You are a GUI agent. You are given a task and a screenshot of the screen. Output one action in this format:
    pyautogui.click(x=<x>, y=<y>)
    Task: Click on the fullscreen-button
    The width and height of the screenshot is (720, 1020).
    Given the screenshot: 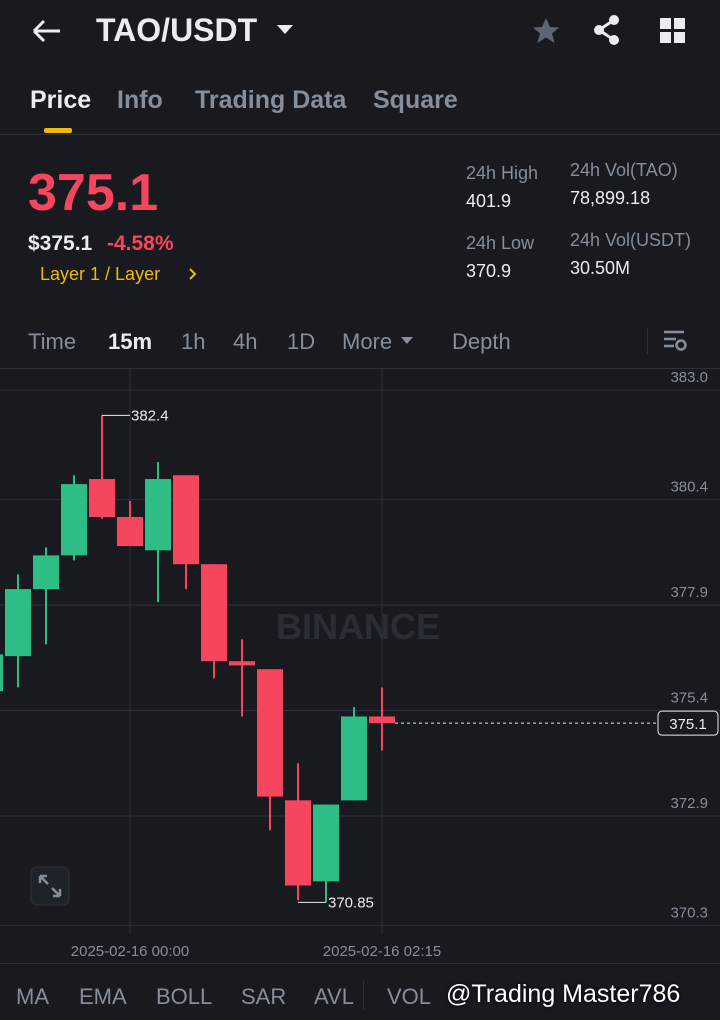 What is the action you would take?
    pyautogui.click(x=50, y=886)
    